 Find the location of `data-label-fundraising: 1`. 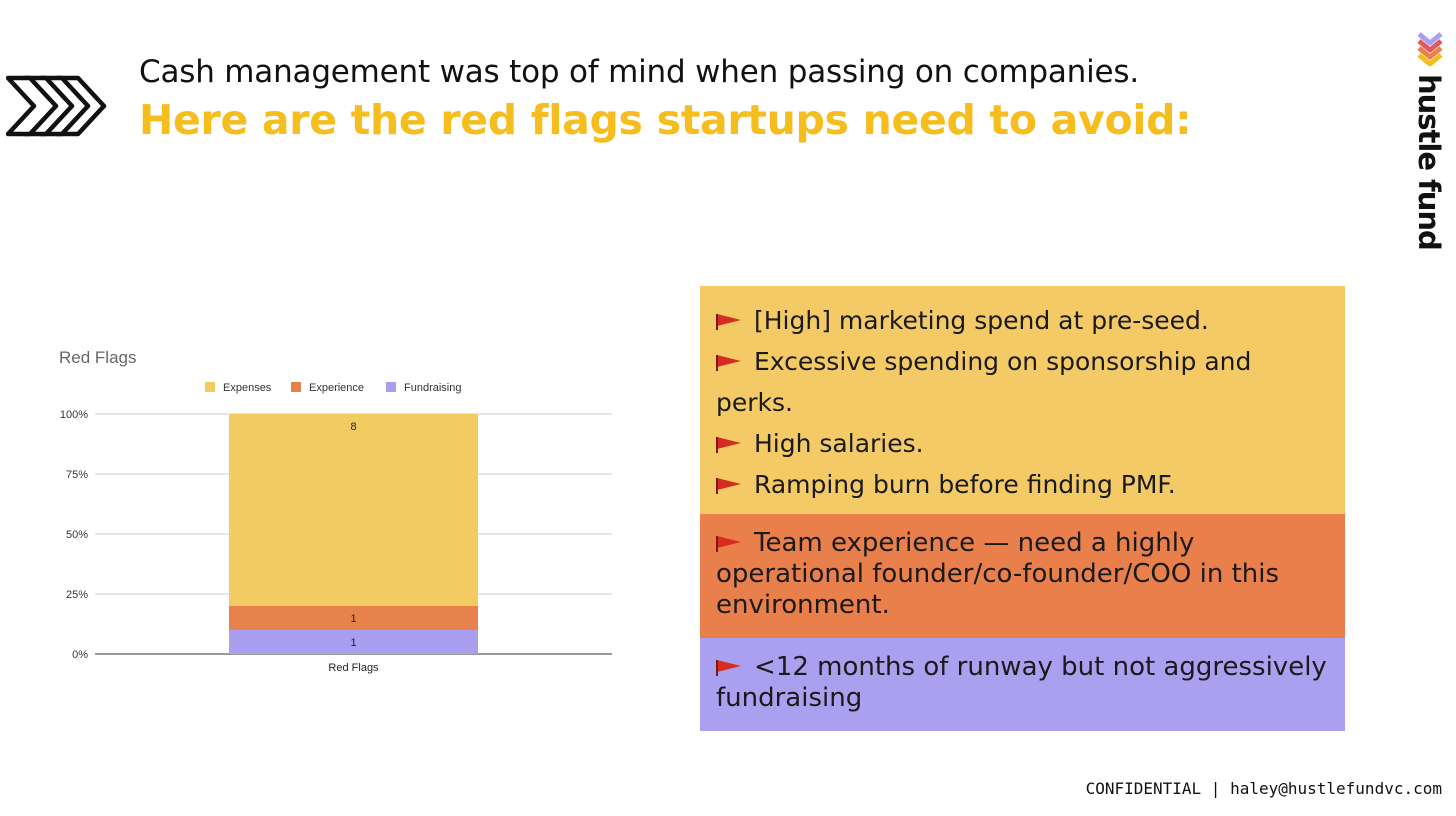

data-label-fundraising: 1 is located at coordinates (353, 643).